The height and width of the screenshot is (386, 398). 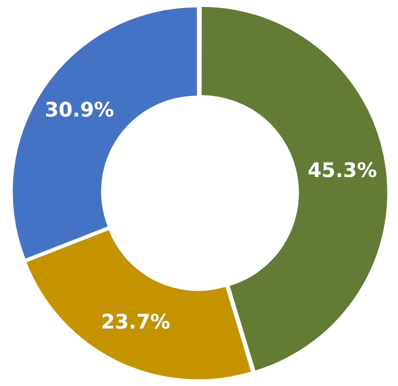 I want to click on data-label: 45.3%, so click(x=342, y=170).